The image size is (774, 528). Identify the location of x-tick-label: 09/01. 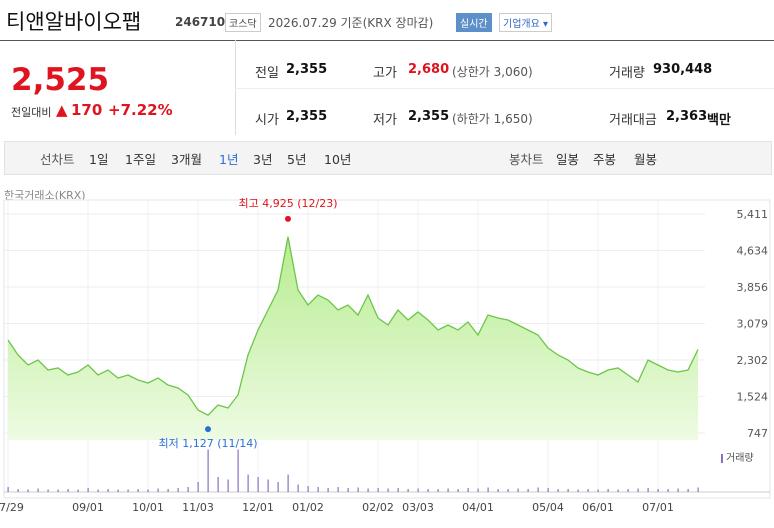
(88, 507).